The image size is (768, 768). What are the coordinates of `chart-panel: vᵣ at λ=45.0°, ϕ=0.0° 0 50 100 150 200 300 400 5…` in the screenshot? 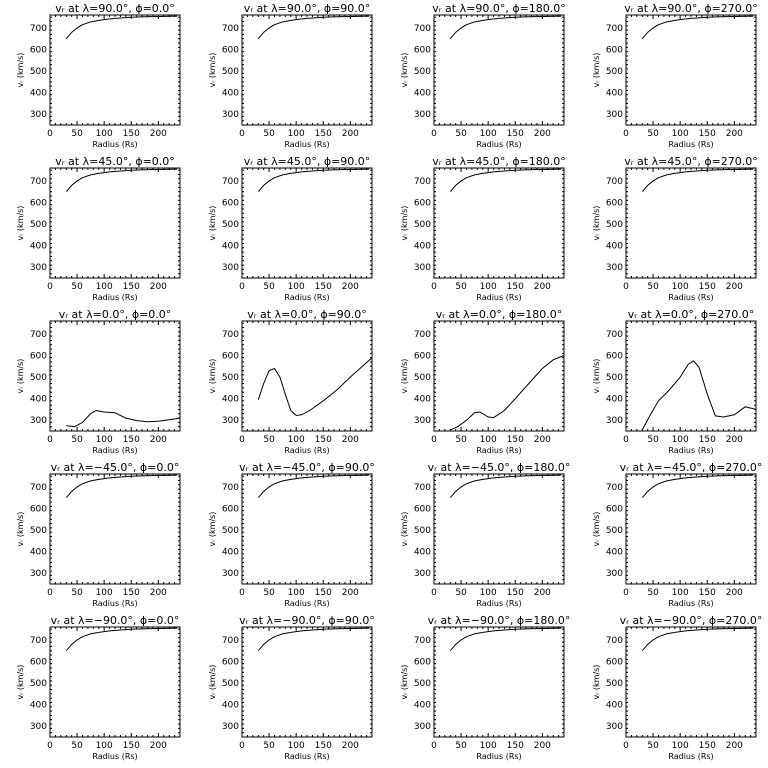 It's located at (98, 228).